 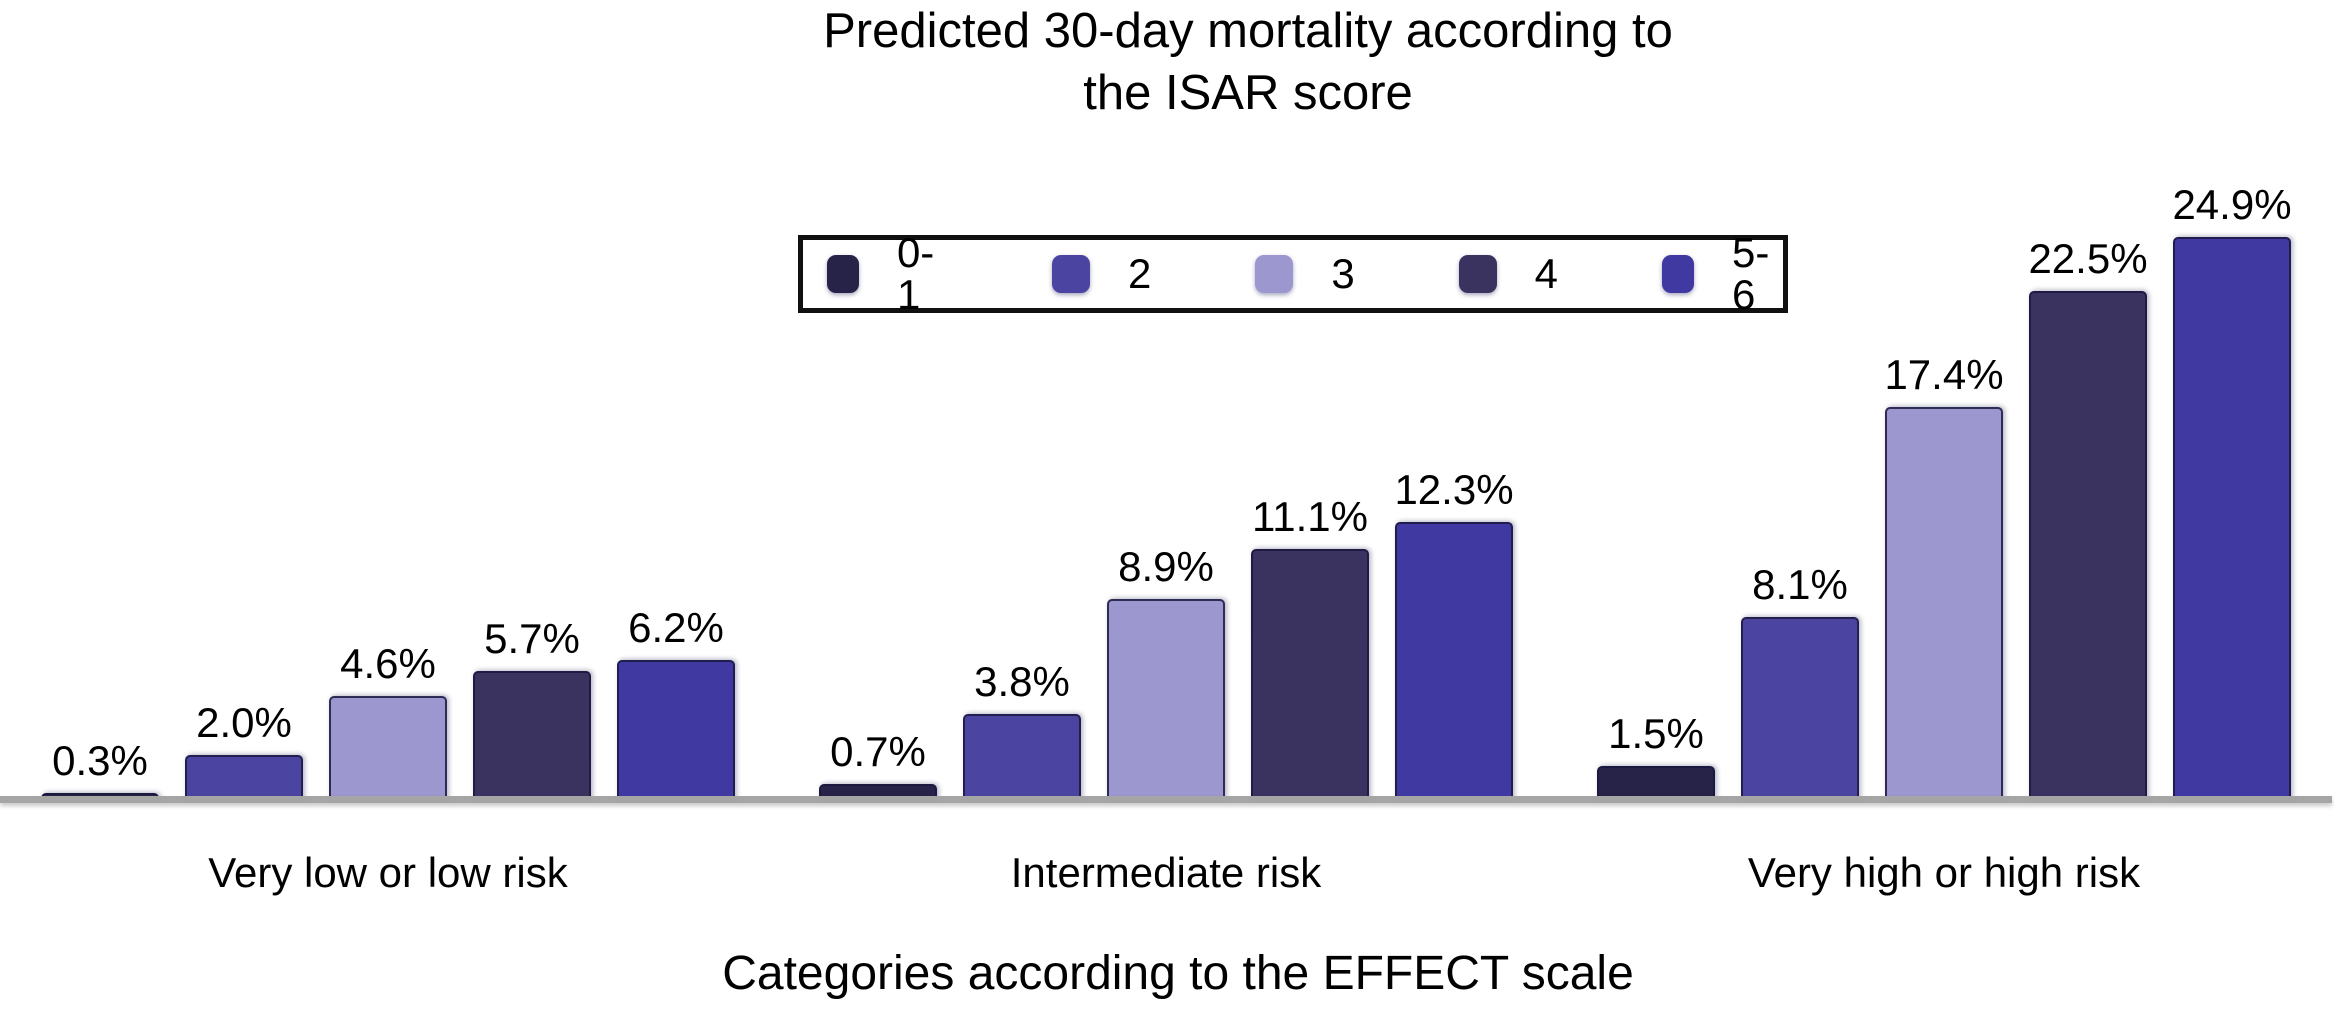 I want to click on bar-cell: 4.6%, so click(x=388, y=720).